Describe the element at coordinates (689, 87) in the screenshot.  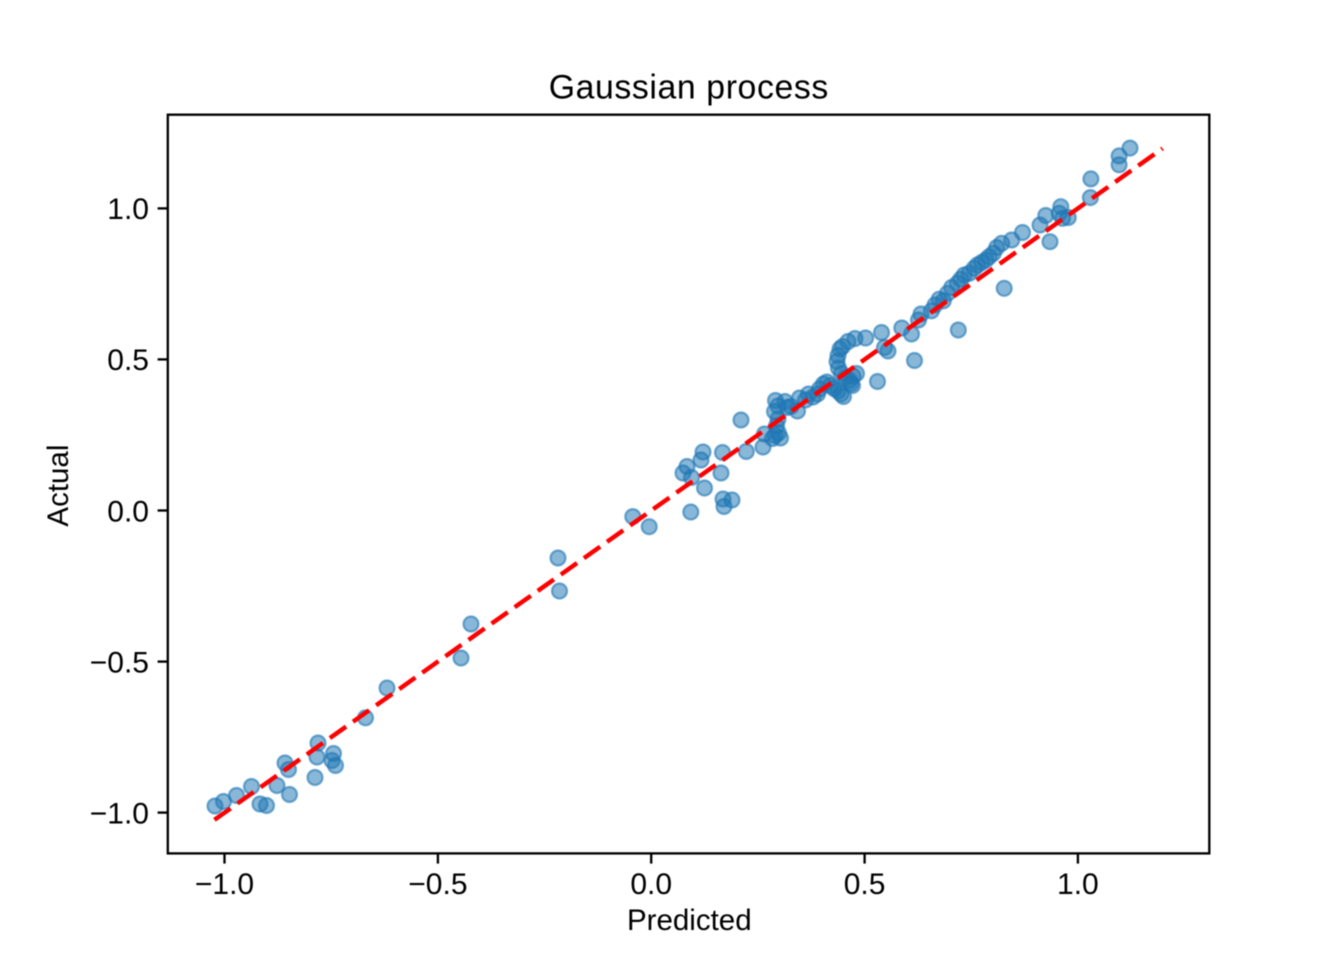
I see `svg-text: Gaussian process` at that location.